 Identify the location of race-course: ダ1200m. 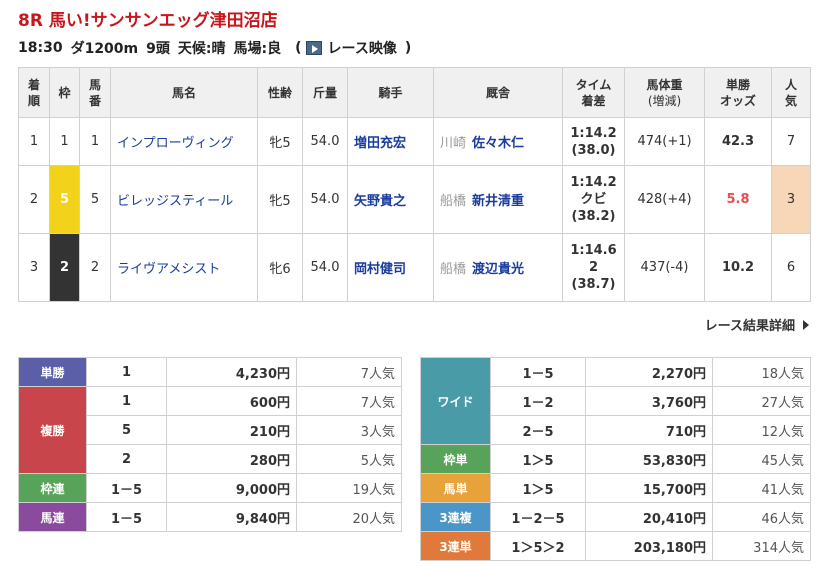
(104, 49).